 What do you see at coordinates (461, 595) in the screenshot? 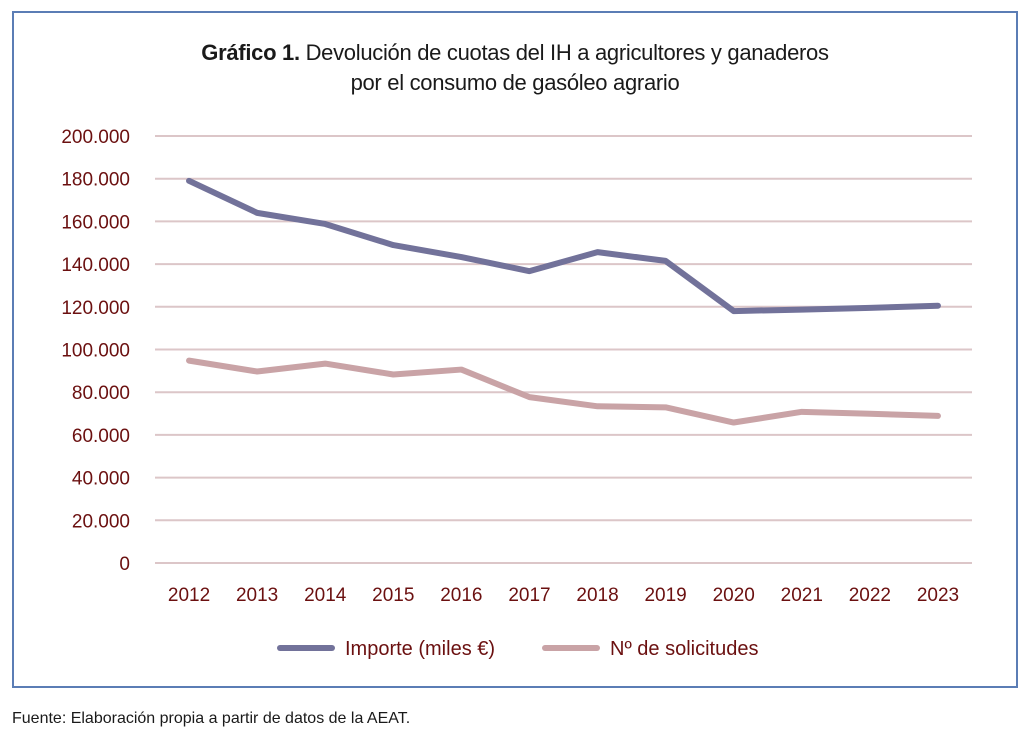
I see `x-tick-label: 2016` at bounding box center [461, 595].